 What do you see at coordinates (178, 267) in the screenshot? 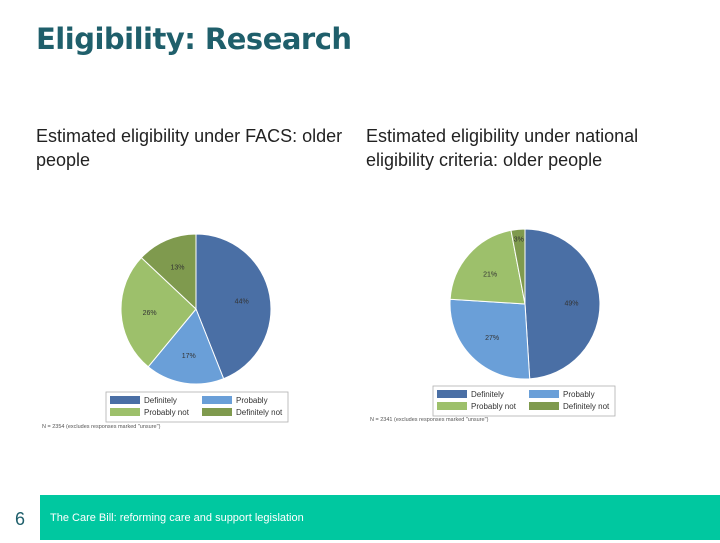
I see `pie-value-label: 13%` at bounding box center [178, 267].